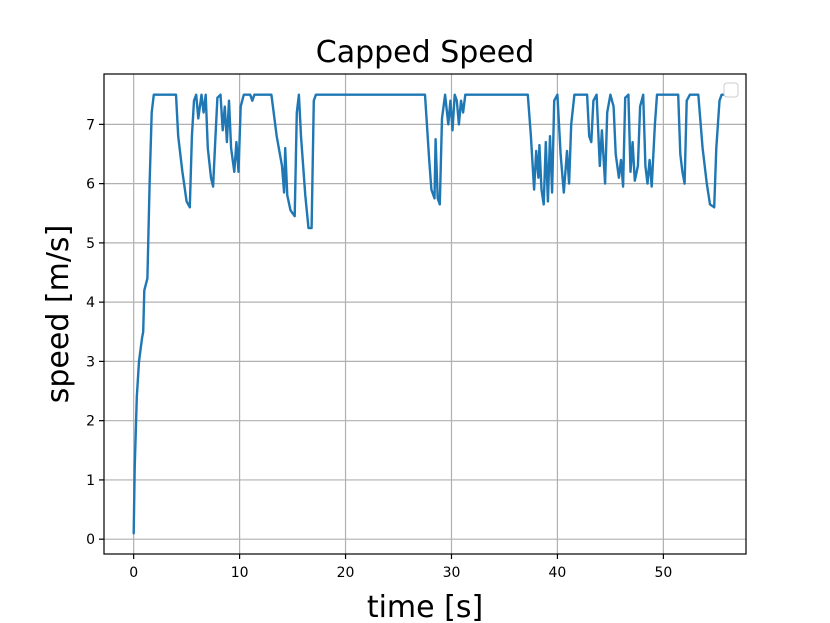 Image resolution: width=830 pixels, height=623 pixels. Describe the element at coordinates (58, 314) in the screenshot. I see `y-axis-label: speed [m/s]` at that location.